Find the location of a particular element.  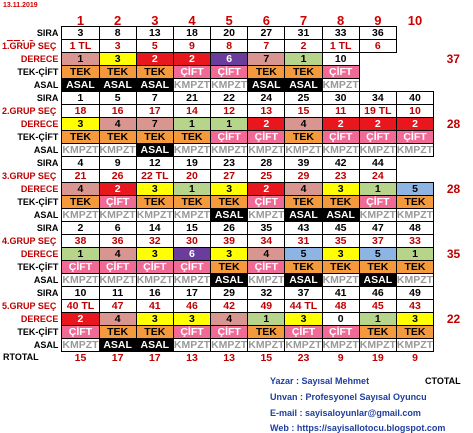

sec-cell: 26 is located at coordinates (117, 176).